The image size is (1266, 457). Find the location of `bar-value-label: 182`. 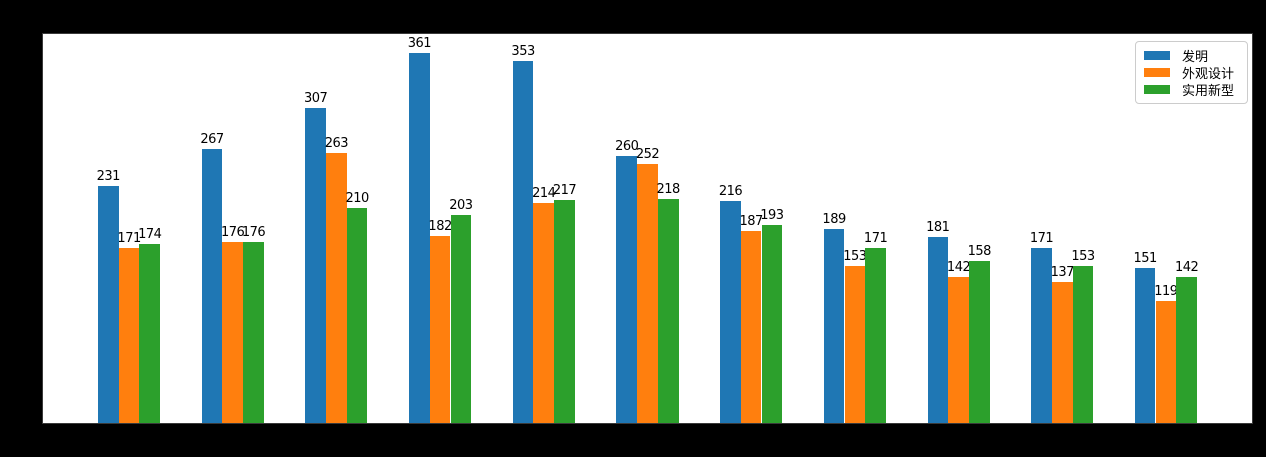

bar-value-label: 182 is located at coordinates (440, 227).